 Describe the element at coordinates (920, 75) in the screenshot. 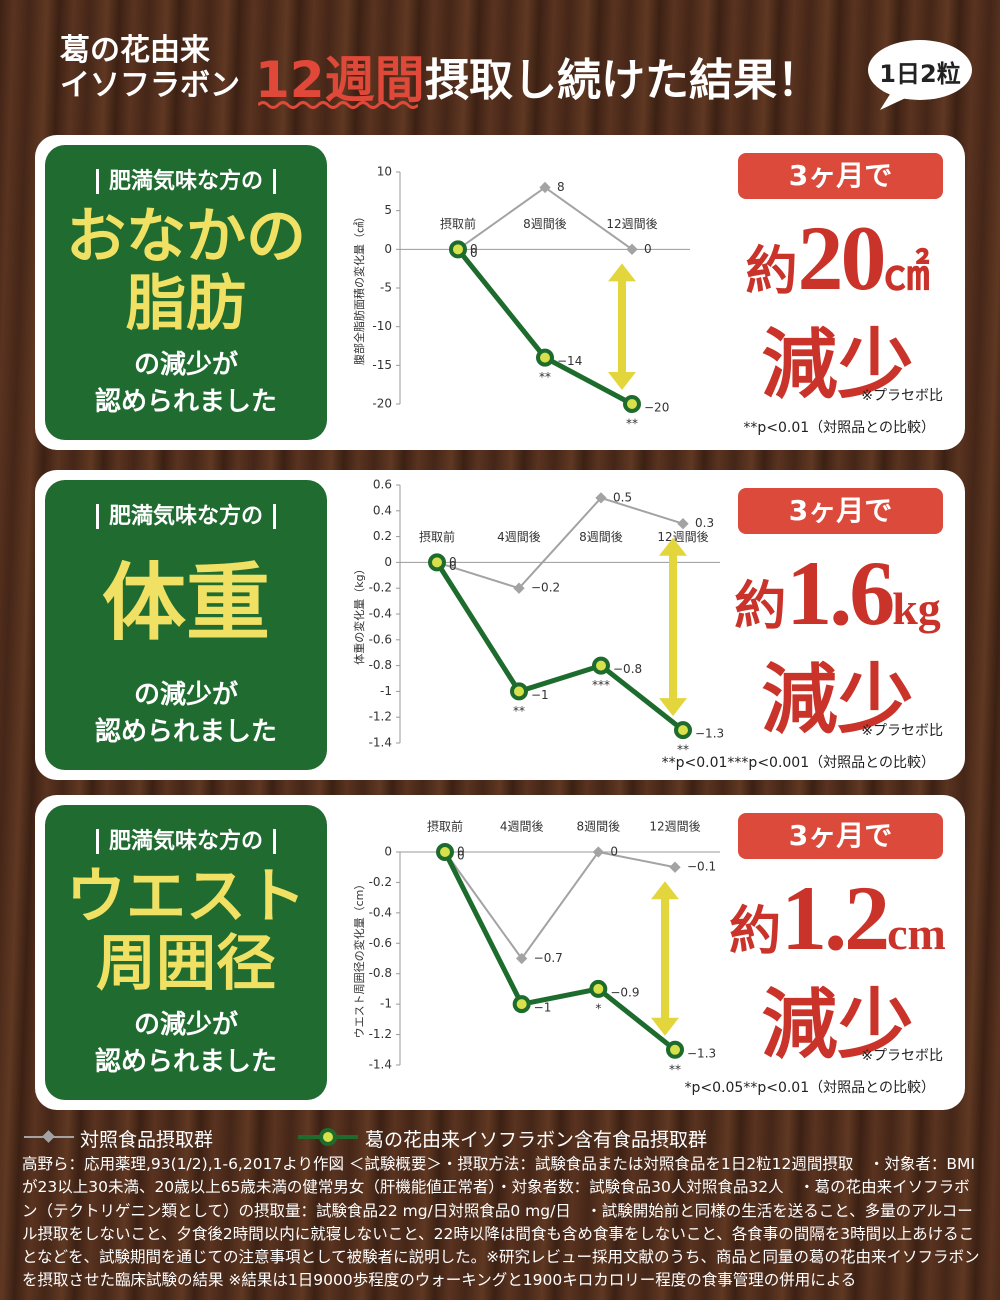

I see `bubble` at that location.